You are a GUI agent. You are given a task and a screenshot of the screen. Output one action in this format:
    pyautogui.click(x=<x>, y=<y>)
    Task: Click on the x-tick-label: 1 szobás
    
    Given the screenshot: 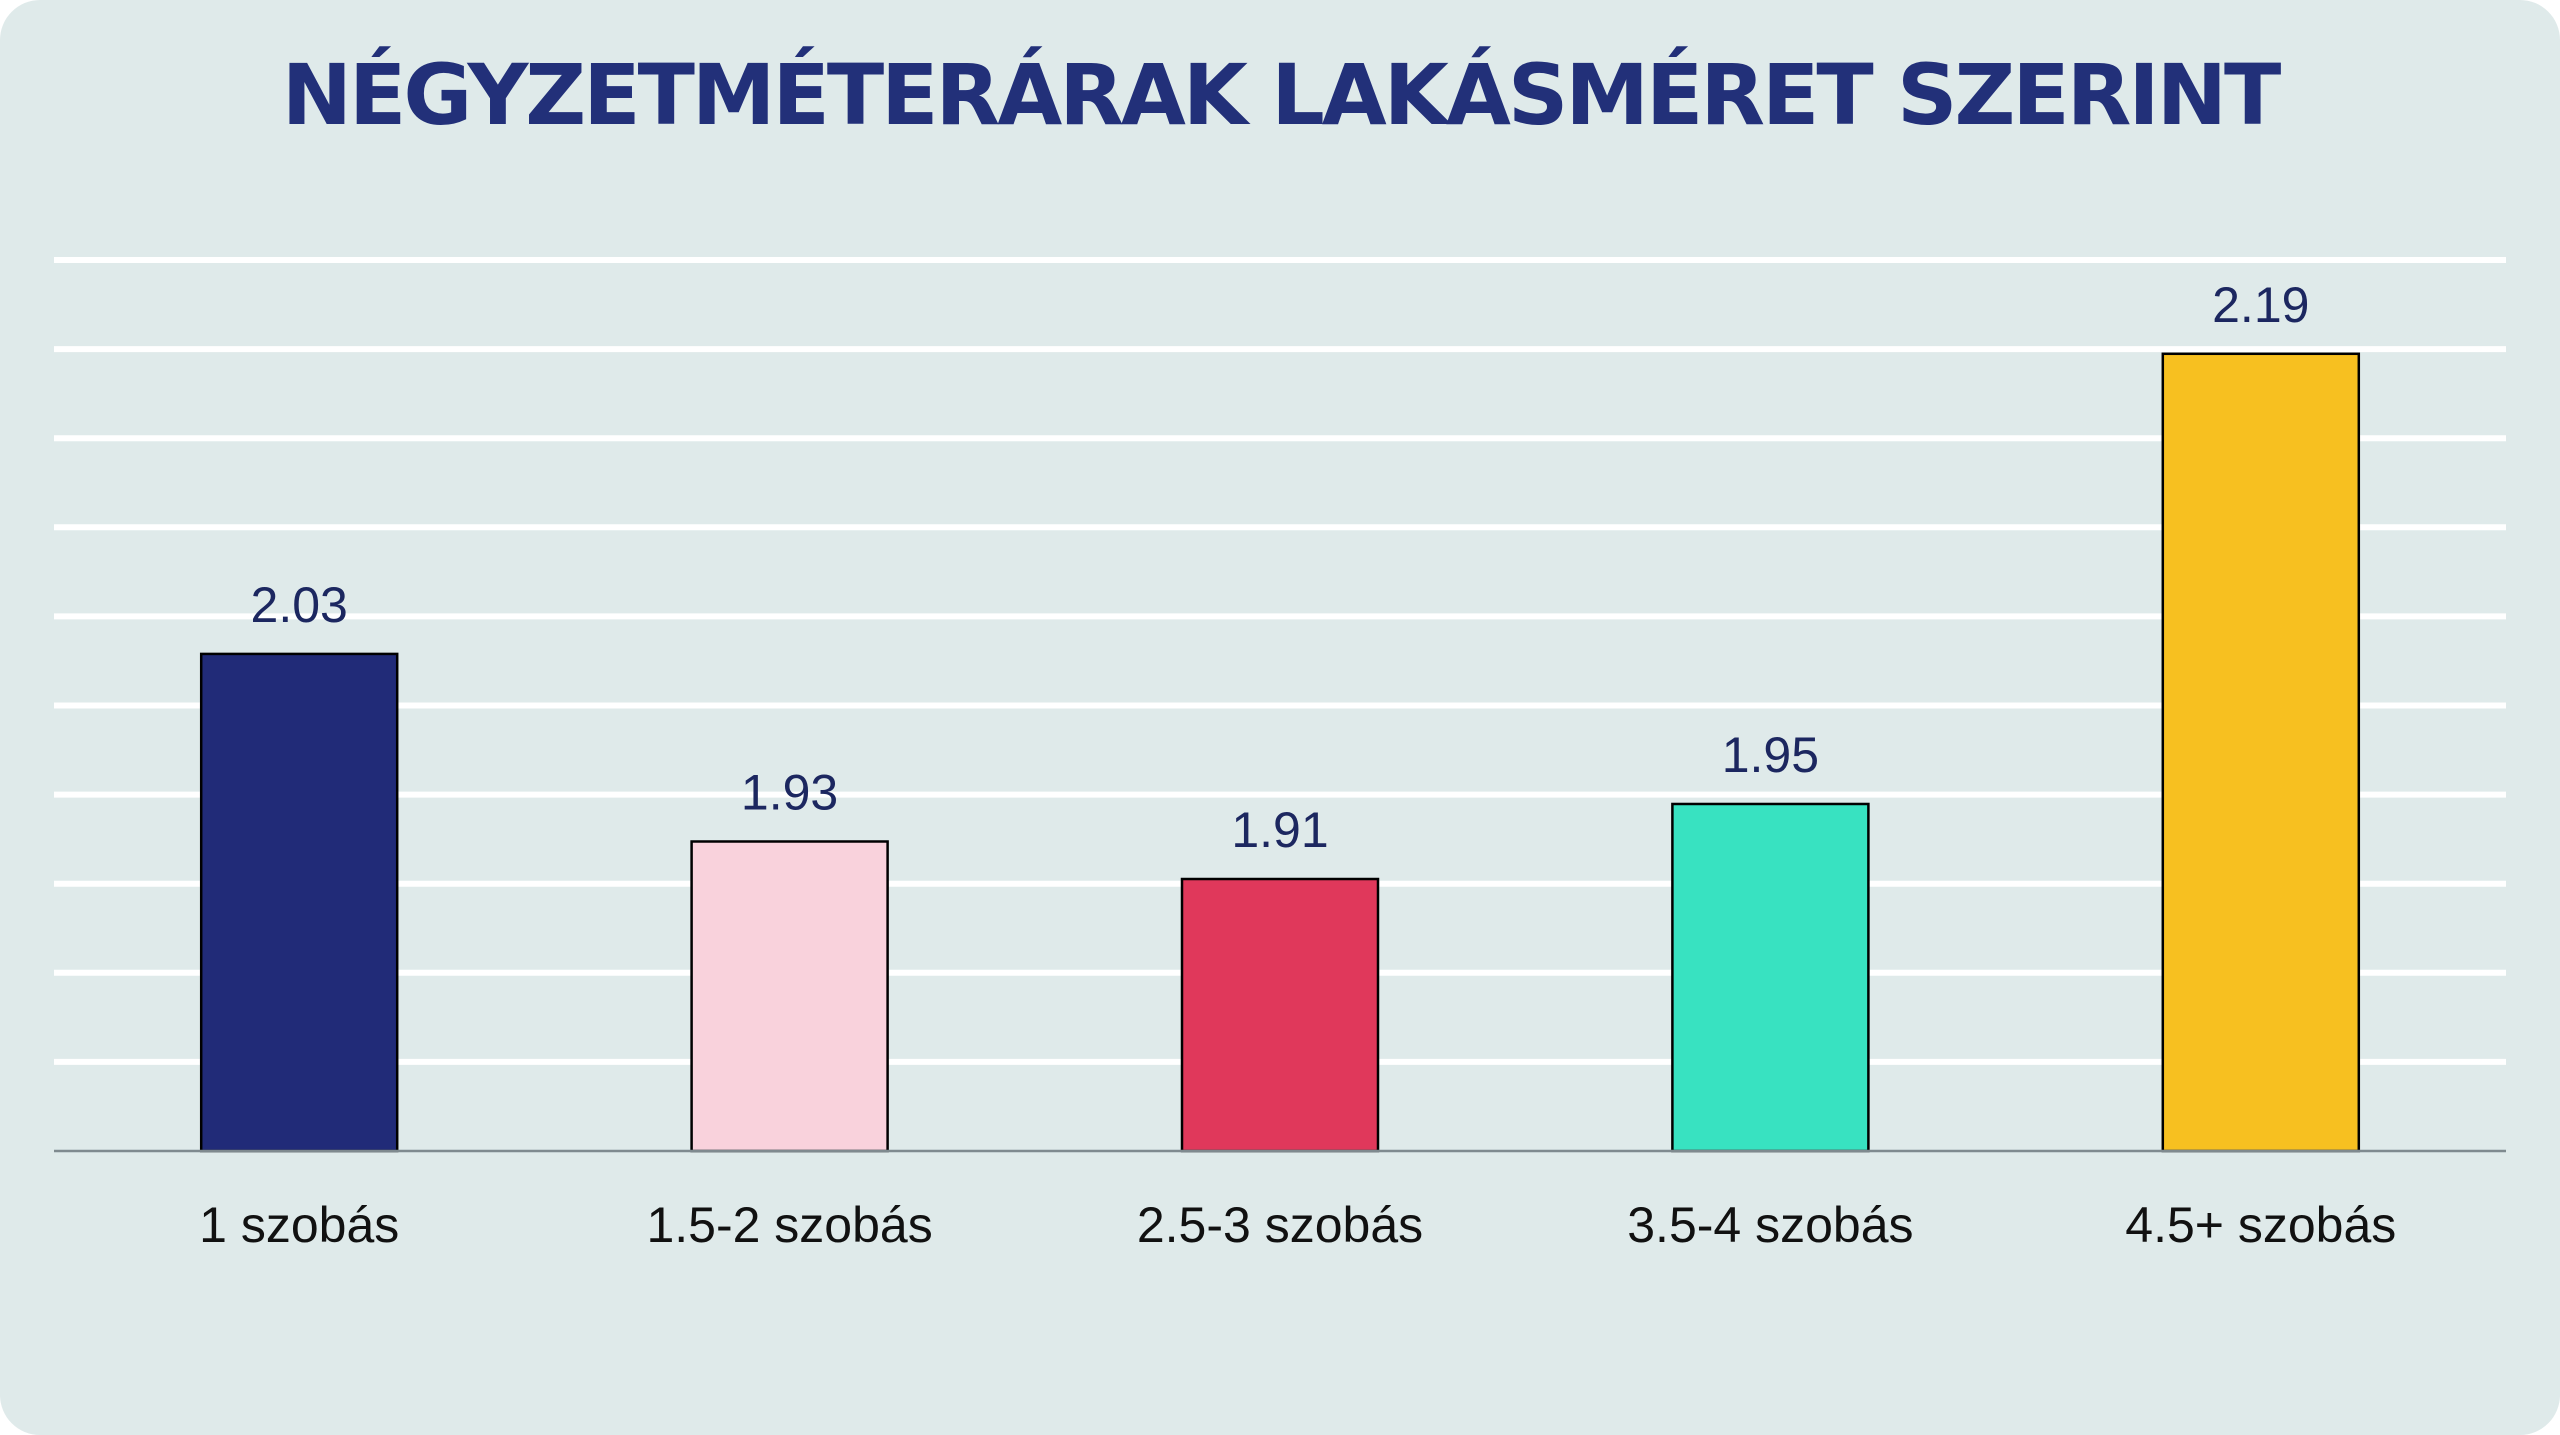 What is the action you would take?
    pyautogui.click(x=299, y=1225)
    